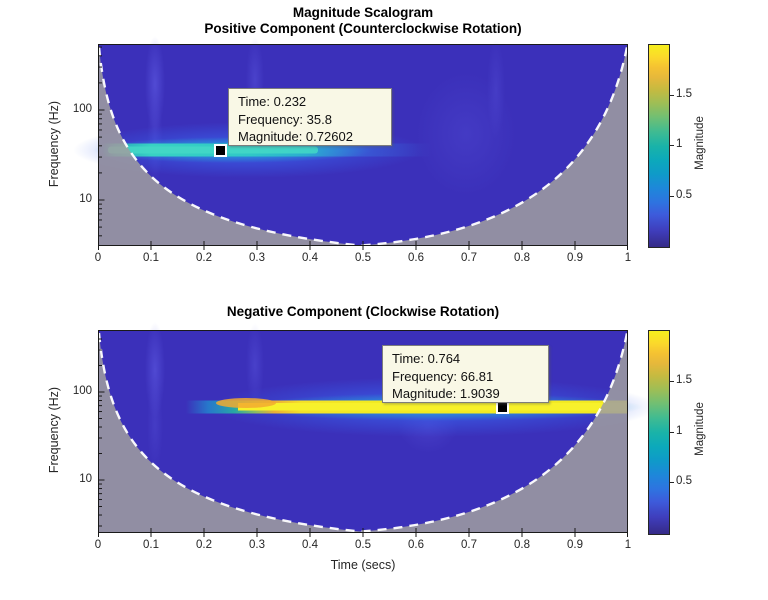 Image resolution: width=768 pixels, height=600 pixels. I want to click on datatip-marker-positive, so click(221, 150).